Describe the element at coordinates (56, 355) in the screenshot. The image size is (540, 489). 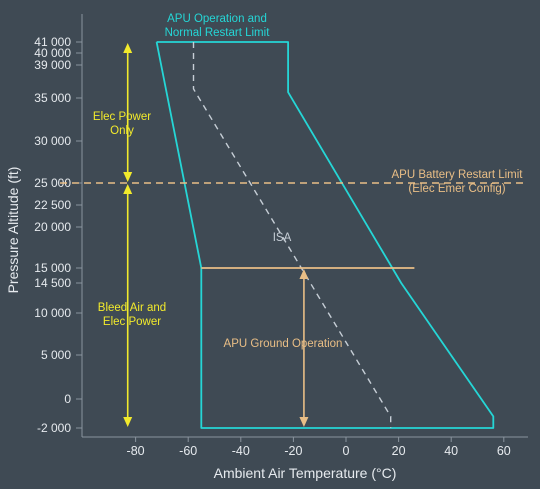
I see `y-tick-label: 5 000` at that location.